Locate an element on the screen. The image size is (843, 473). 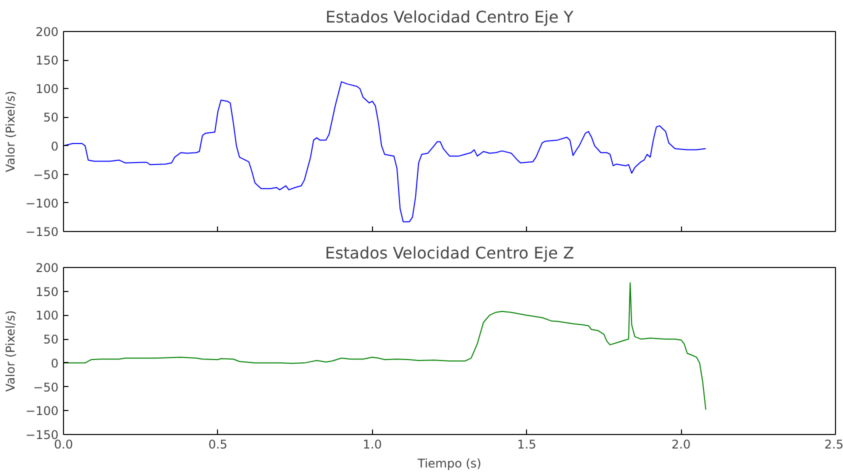
x-tick-label: 1.0 is located at coordinates (372, 445).